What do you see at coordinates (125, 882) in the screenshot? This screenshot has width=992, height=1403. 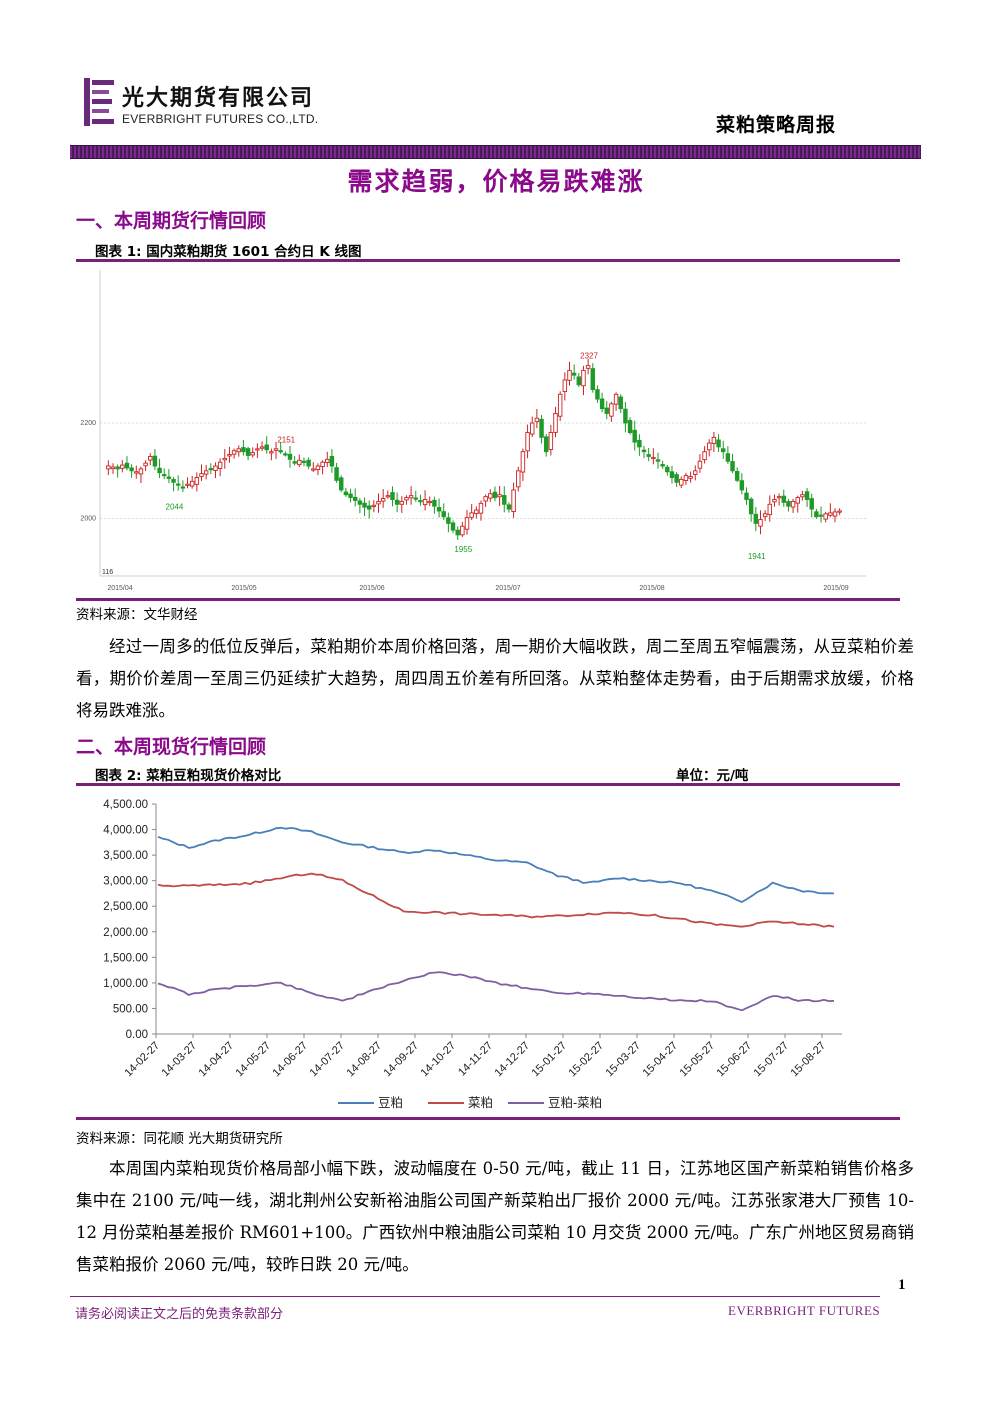 I see `lc-y-tick-label: 3,000.00` at bounding box center [125, 882].